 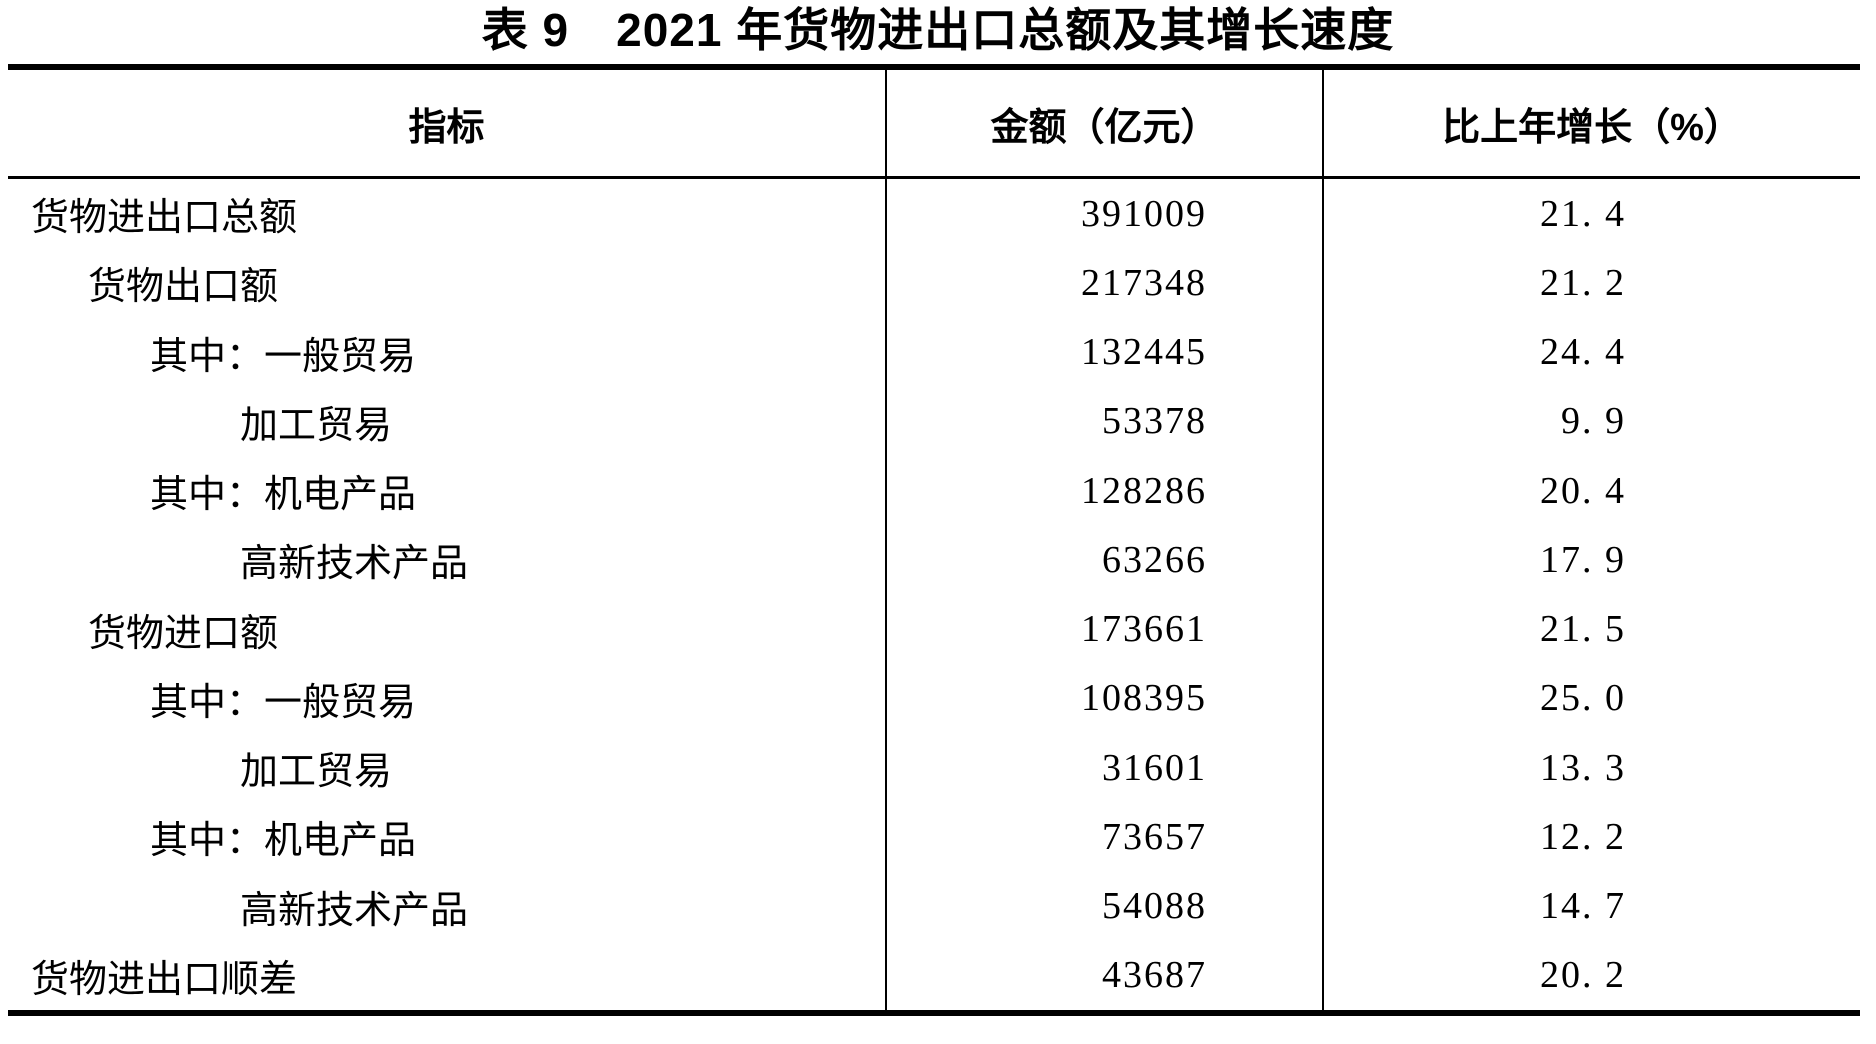 What do you see at coordinates (1144, 490) in the screenshot?
I see `cell-amount: 128286` at bounding box center [1144, 490].